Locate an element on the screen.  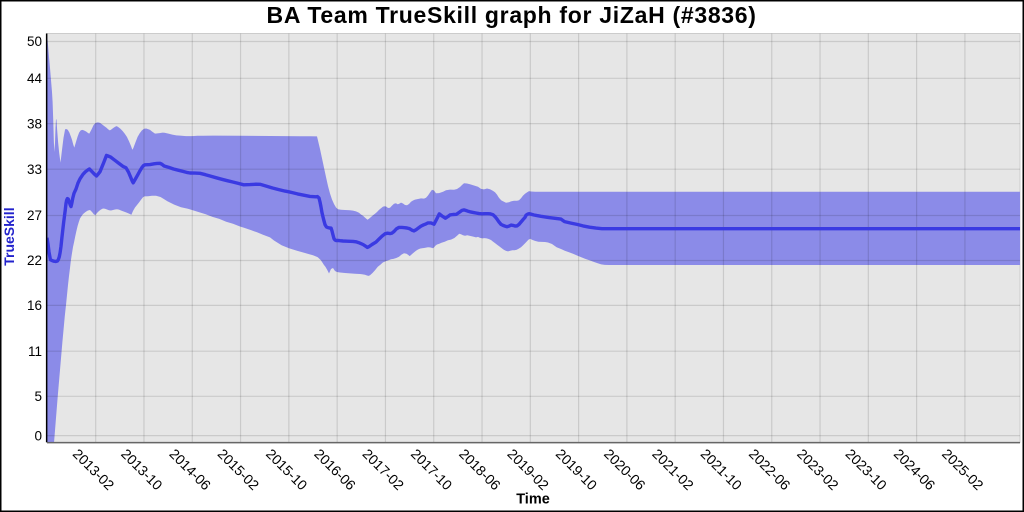
svg-text: 5 is located at coordinates (38, 396).